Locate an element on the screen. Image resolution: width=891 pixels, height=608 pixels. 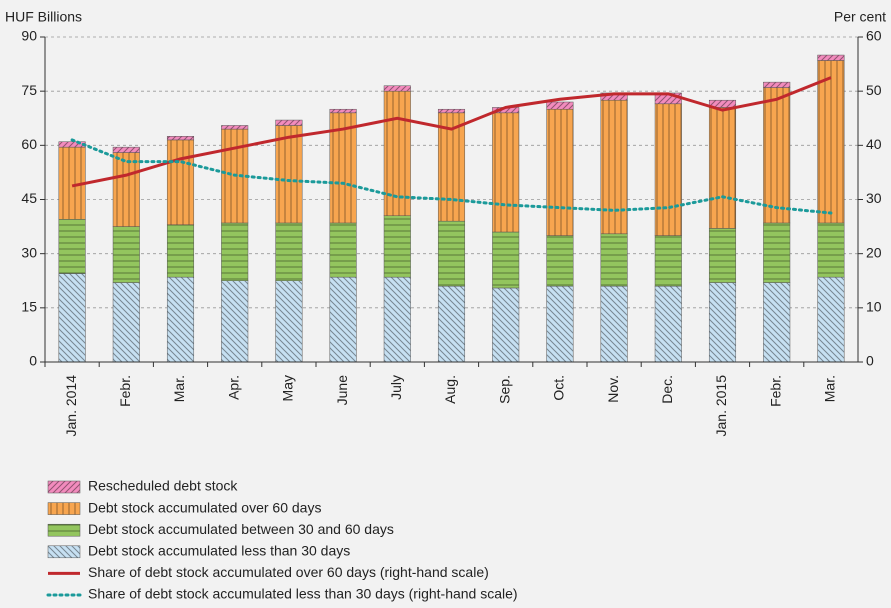
legend-label: Rescheduled debt stock is located at coordinates (163, 486).